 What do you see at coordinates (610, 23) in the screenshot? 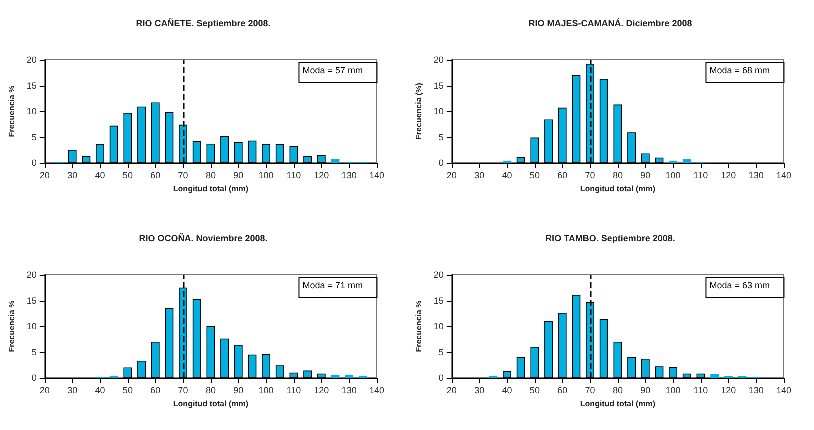
I see `chart-title: RIO MAJES-CAMANÁ. Diciembre 2008` at bounding box center [610, 23].